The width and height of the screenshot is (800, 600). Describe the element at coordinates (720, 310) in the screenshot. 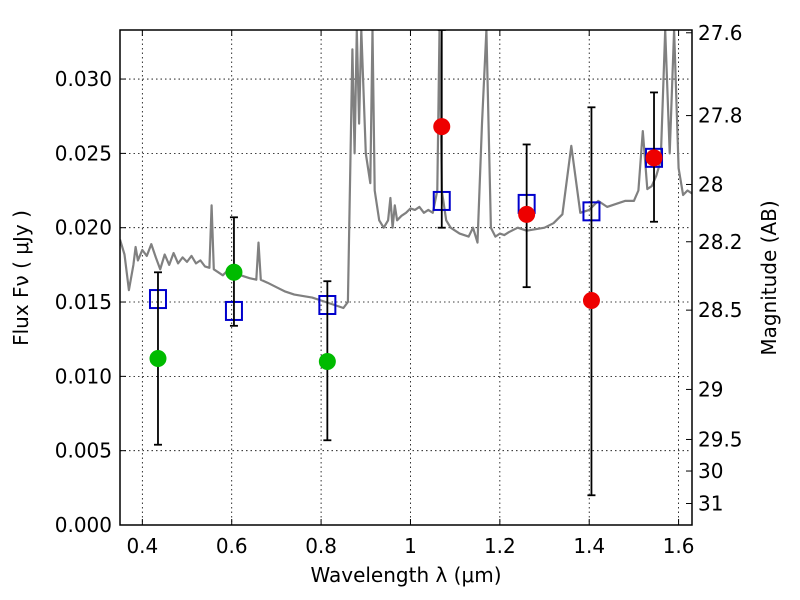

I see `mag-tick-label: 28.5` at that location.